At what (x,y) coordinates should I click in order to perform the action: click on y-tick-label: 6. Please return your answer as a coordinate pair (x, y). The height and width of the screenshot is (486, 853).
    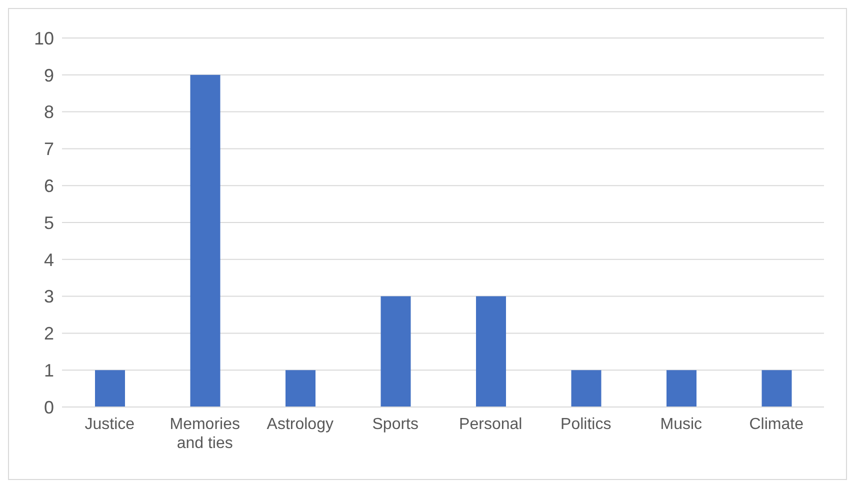
    Looking at the image, I should click on (49, 186).